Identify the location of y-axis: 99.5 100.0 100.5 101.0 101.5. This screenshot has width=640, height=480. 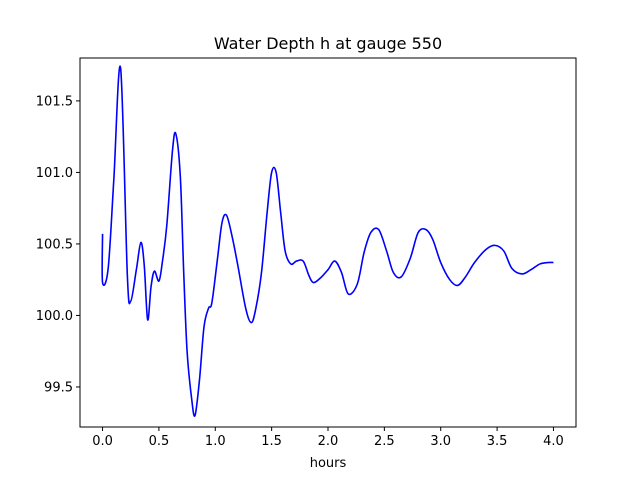
(58, 244).